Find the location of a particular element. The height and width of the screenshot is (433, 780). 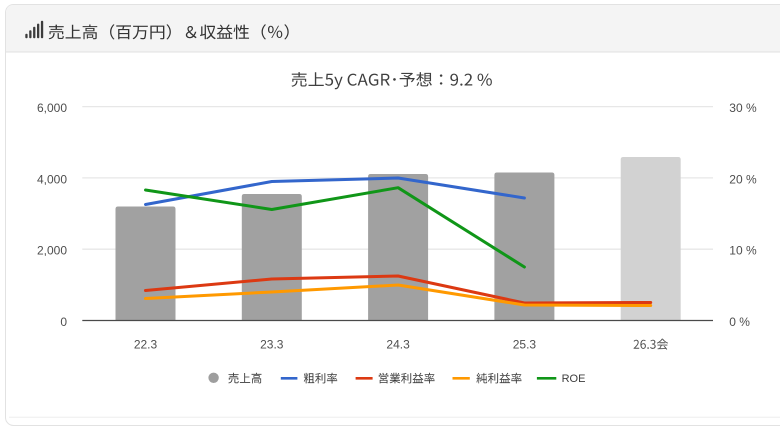

svg-text: 10 % is located at coordinates (743, 251).